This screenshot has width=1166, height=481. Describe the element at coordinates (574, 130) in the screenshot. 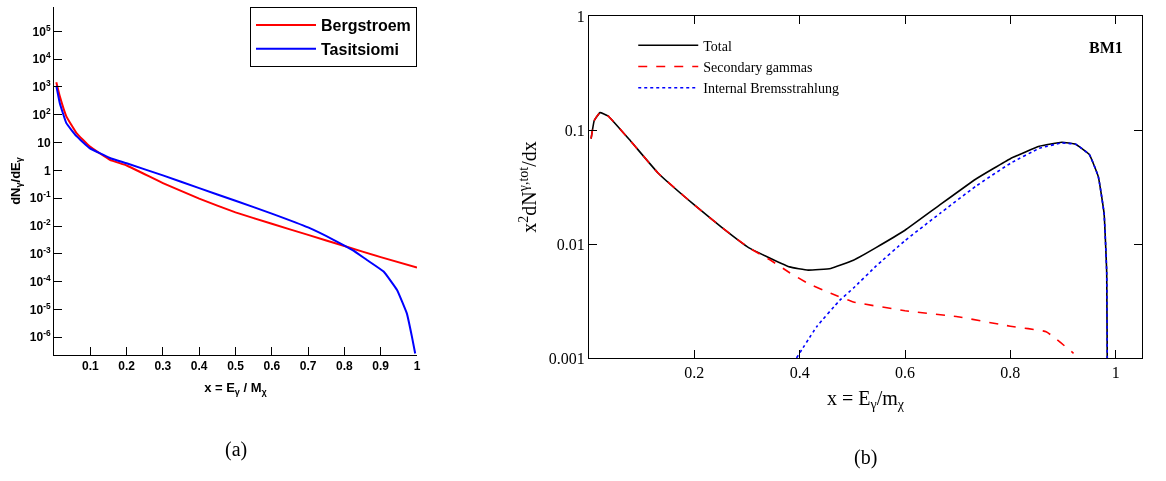

I see `y-tick-label: 0.1` at that location.